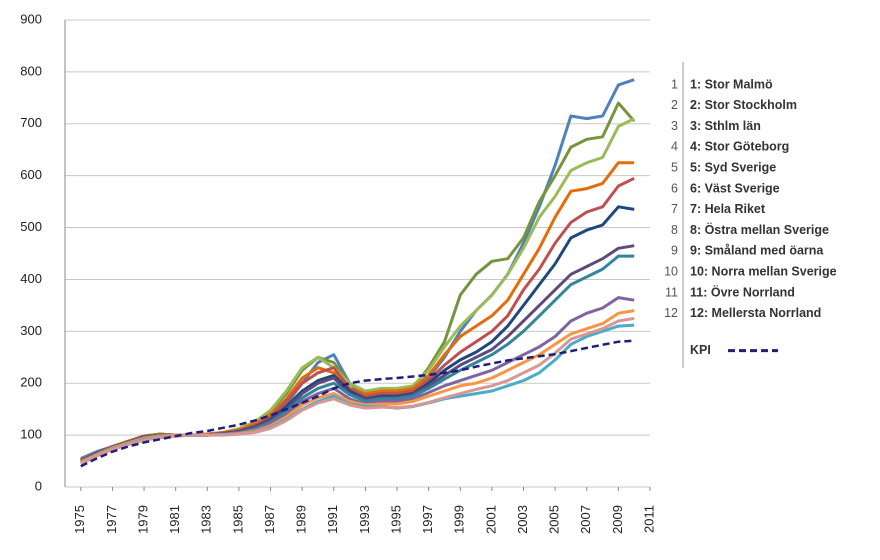  What do you see at coordinates (31, 382) in the screenshot?
I see `y-tick-label: 200` at bounding box center [31, 382].